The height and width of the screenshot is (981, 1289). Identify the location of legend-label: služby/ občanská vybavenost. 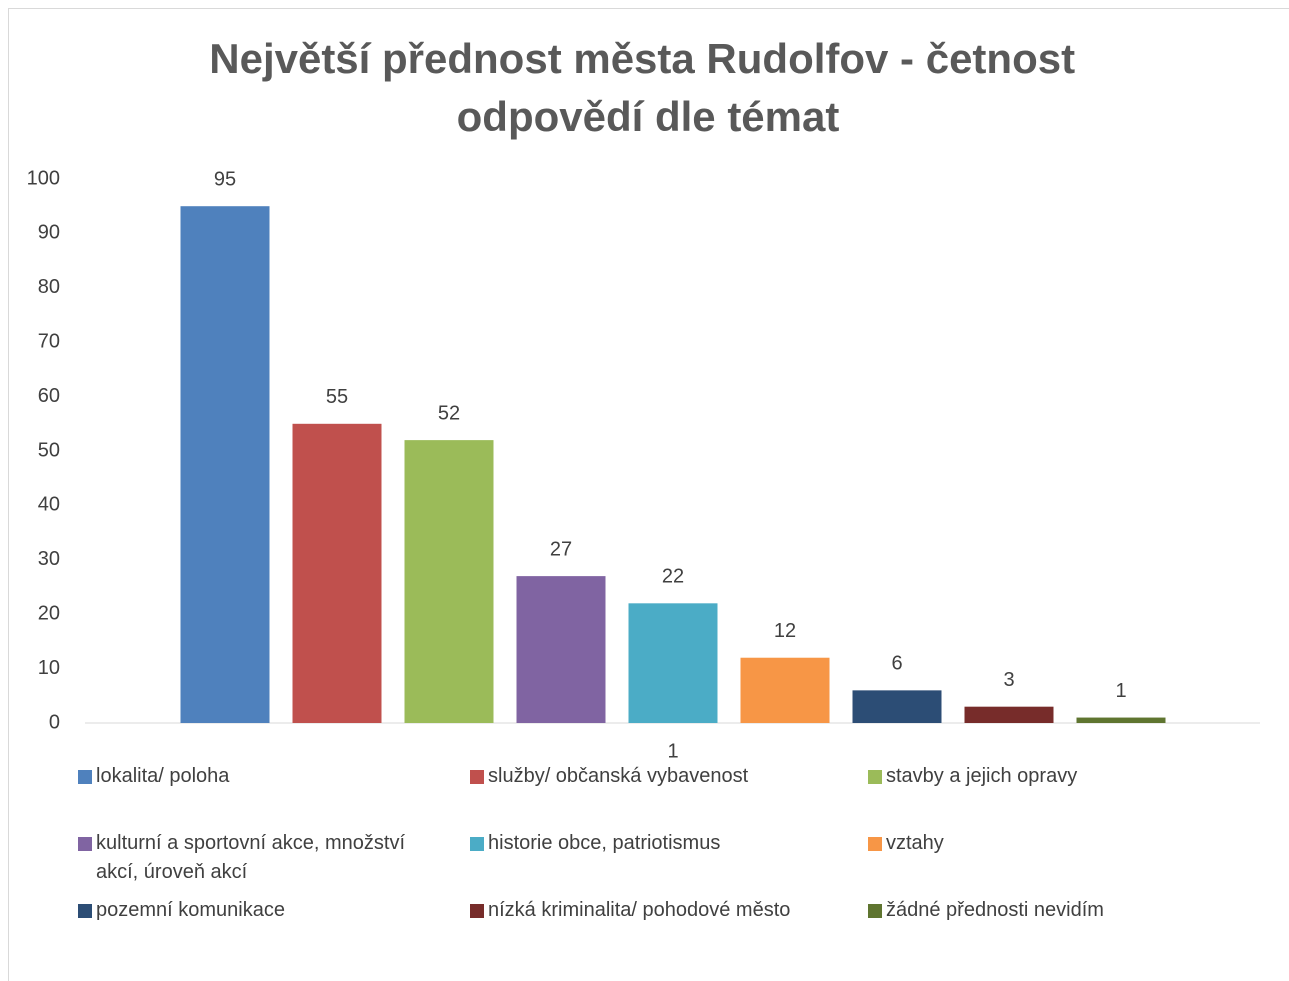
(618, 776).